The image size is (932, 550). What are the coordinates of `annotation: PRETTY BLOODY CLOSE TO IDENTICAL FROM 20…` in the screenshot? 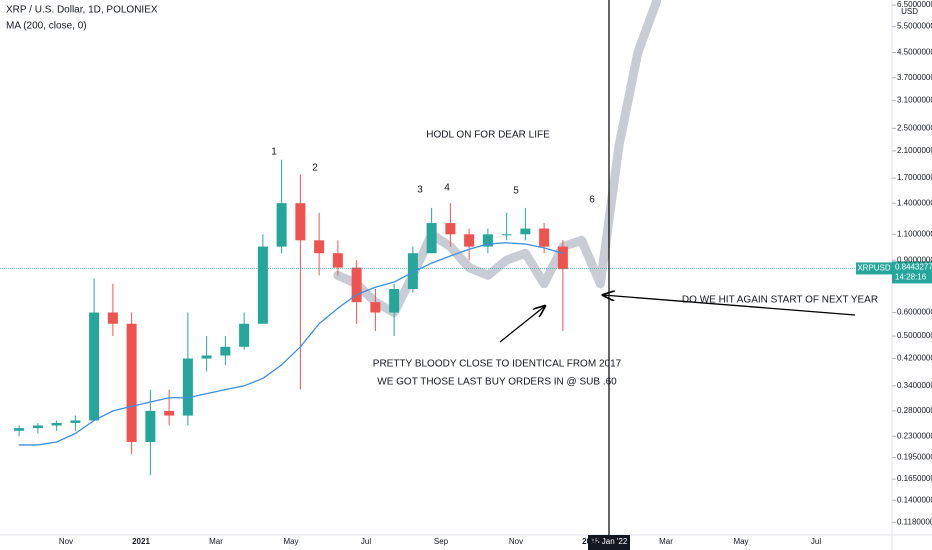 It's located at (497, 364).